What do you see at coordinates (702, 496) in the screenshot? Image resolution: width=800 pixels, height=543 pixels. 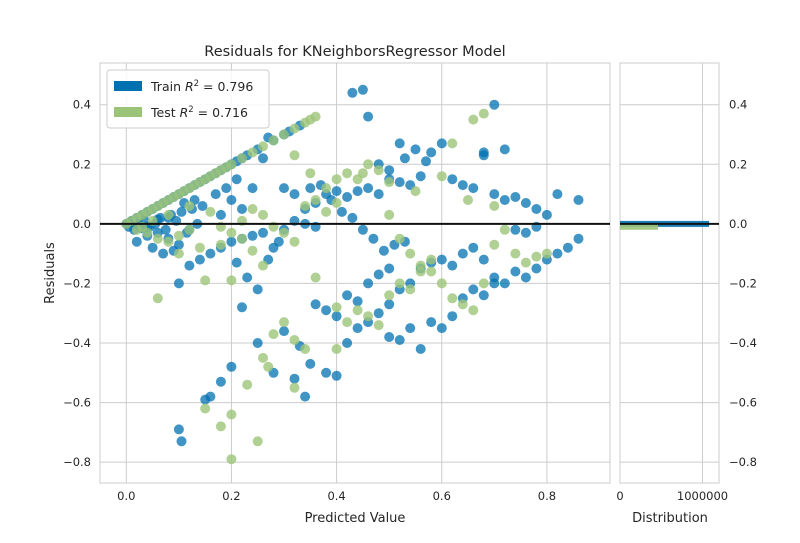 I see `distribution-x-tick-label: 1000000` at bounding box center [702, 496].